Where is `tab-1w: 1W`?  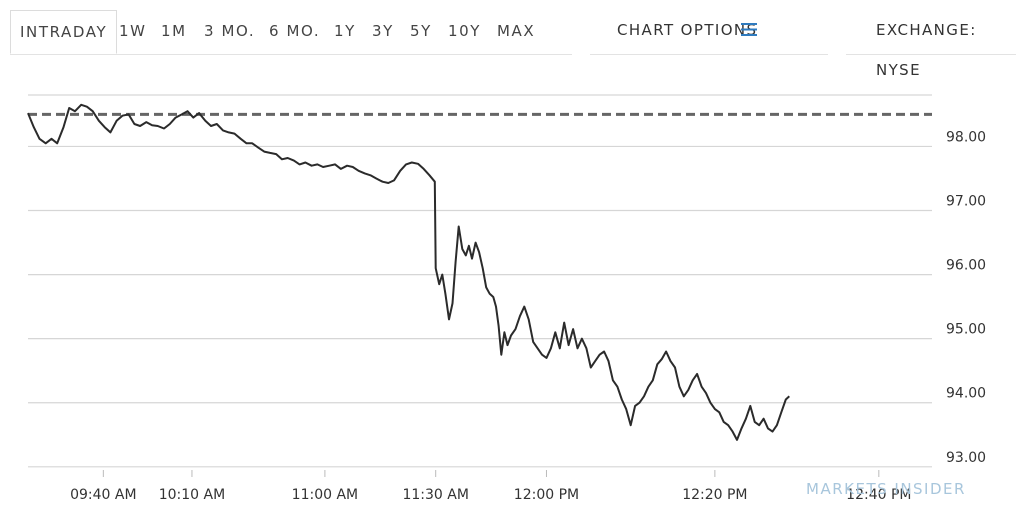
tab-1w: 1W is located at coordinates (133, 31).